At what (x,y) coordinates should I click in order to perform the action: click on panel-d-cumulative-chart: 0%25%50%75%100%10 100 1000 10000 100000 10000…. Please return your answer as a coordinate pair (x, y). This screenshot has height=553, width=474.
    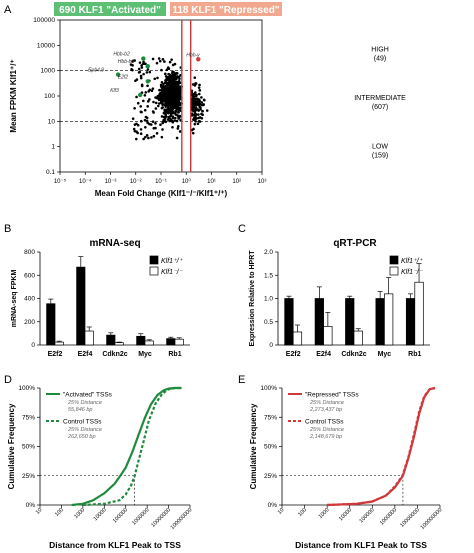
    Looking at the image, I should click on (100, 467).